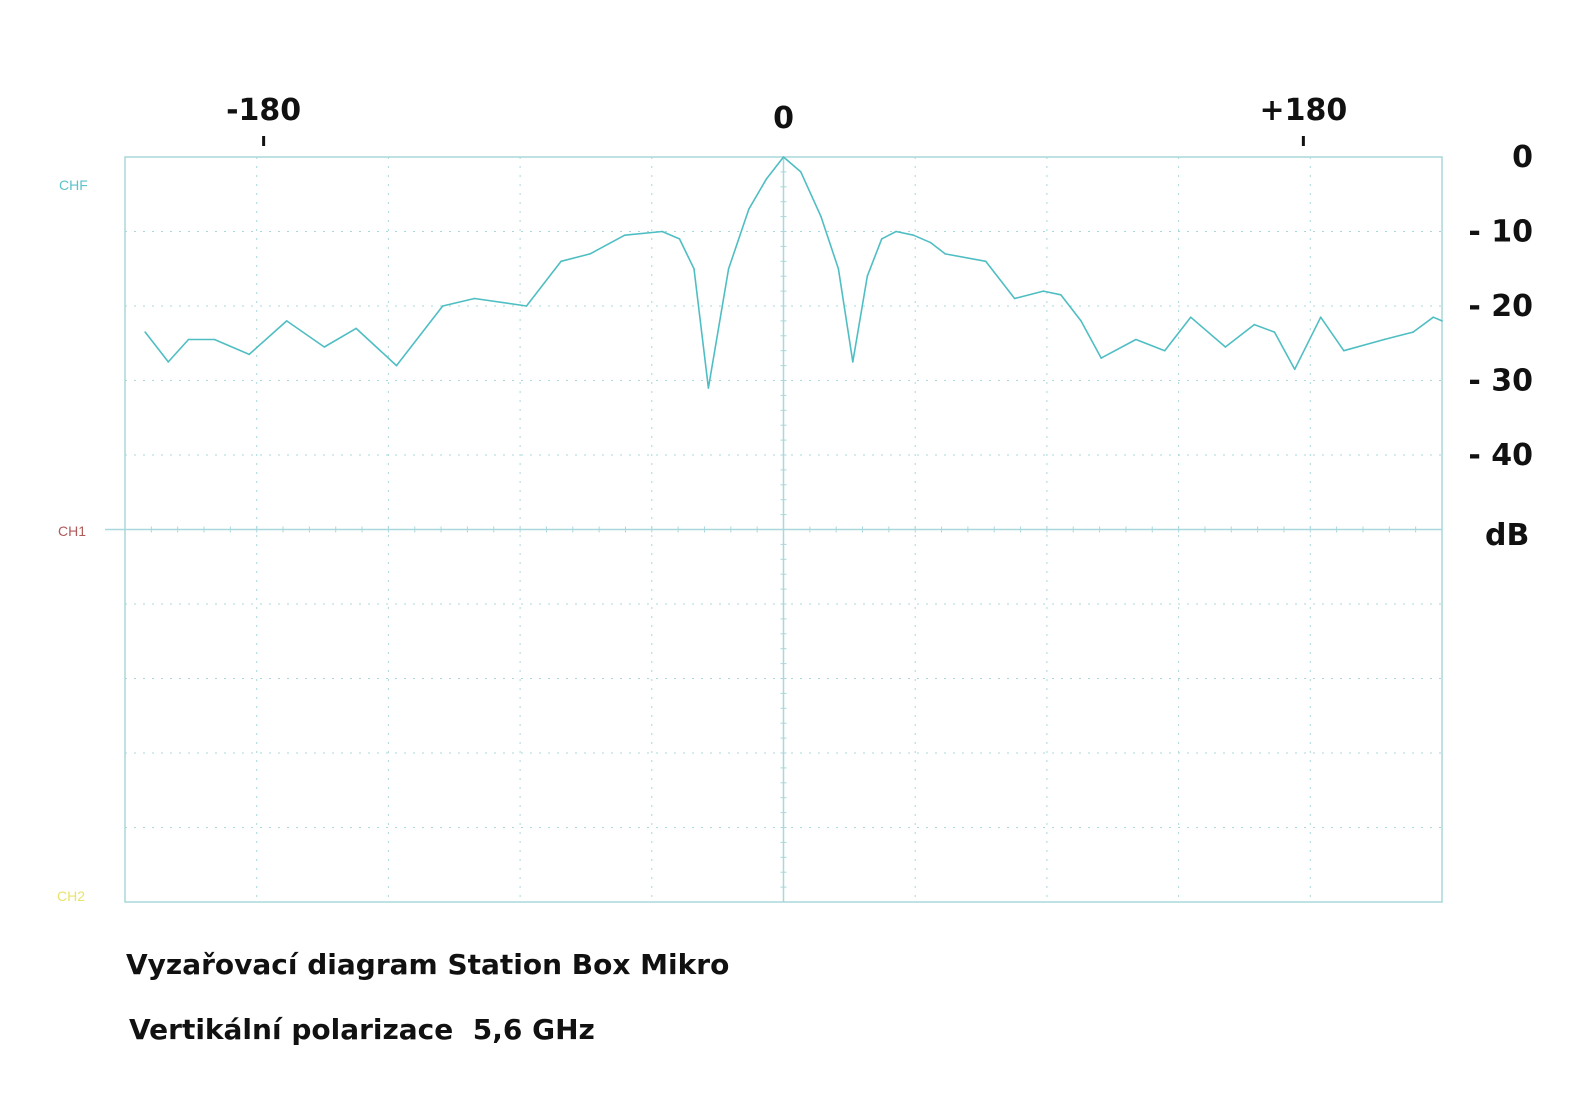  Describe the element at coordinates (1507, 535) in the screenshot. I see `y-axis-unit-label: dB` at that location.